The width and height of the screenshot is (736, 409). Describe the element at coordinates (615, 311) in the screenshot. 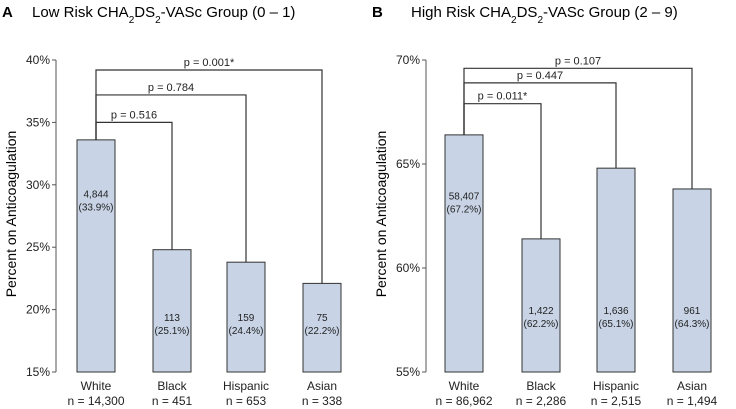

I see `bar-count-label: 1,636` at that location.